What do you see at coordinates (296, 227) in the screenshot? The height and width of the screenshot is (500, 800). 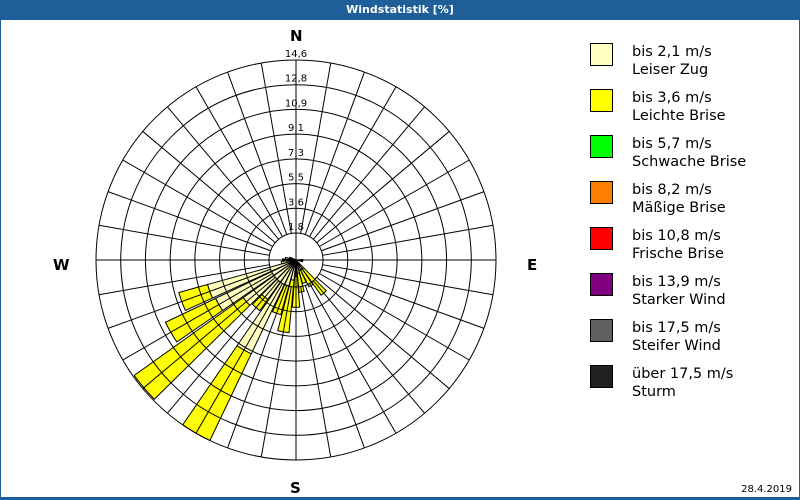 I see `radial-tick-label: 1,8` at bounding box center [296, 227].